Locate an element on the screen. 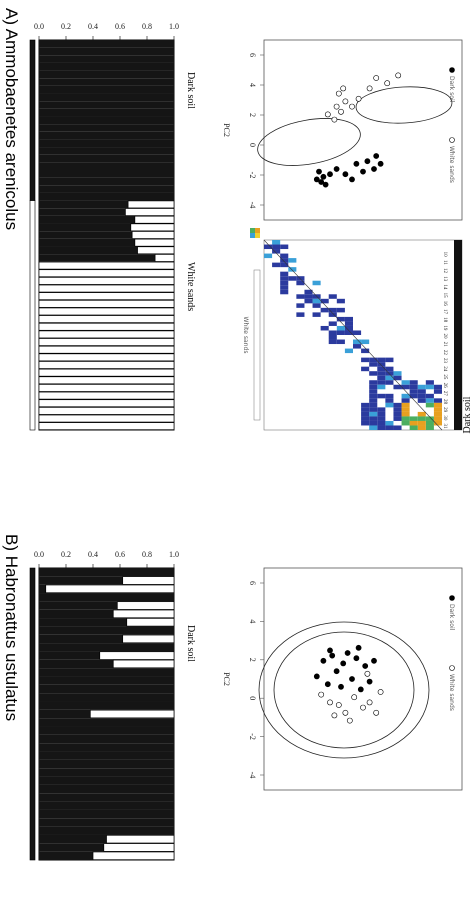 This screenshot has height=898, width=474. pca-a-ylabel: PC2 is located at coordinates (226, 130).